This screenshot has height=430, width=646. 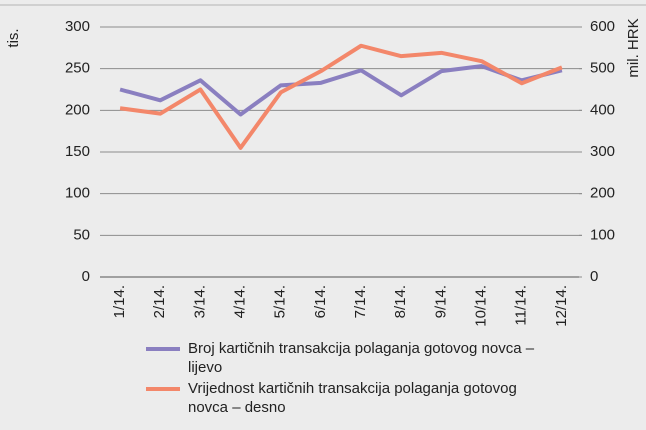 What do you see at coordinates (481, 306) in the screenshot?
I see `x-tick-label: 10/14.` at bounding box center [481, 306].